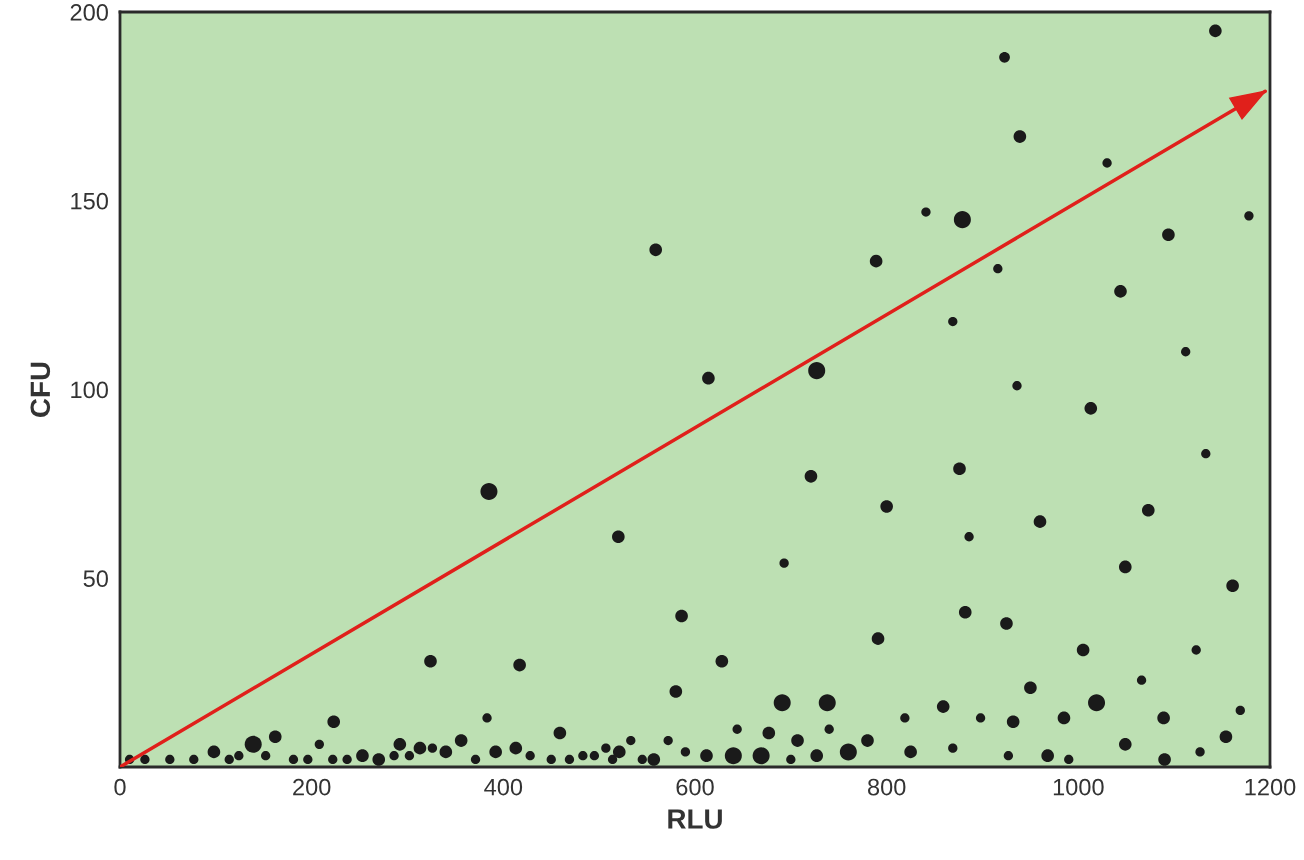  What do you see at coordinates (89, 390) in the screenshot?
I see `y-tick-label: 100` at bounding box center [89, 390].